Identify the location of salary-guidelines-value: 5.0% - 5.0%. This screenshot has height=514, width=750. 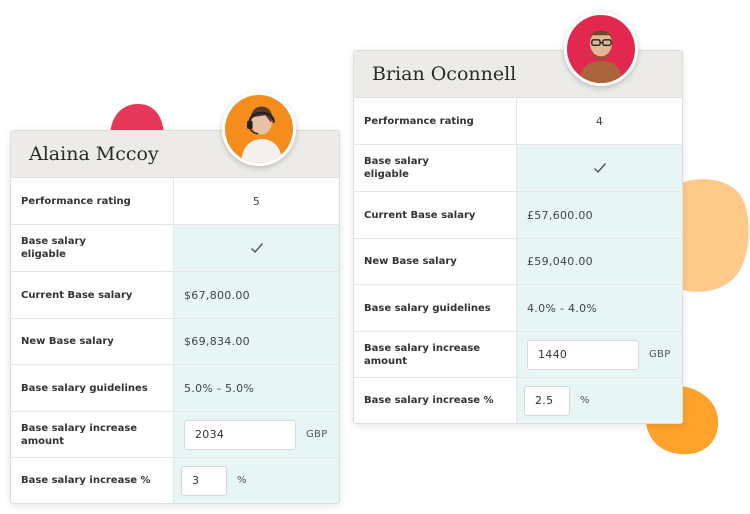
(256, 388).